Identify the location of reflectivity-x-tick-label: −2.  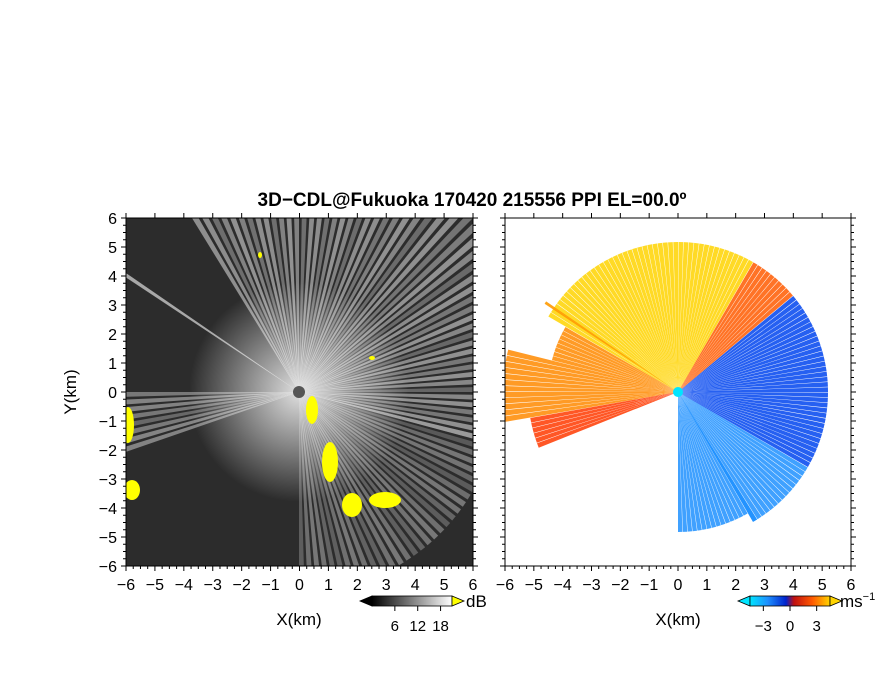
(242, 585).